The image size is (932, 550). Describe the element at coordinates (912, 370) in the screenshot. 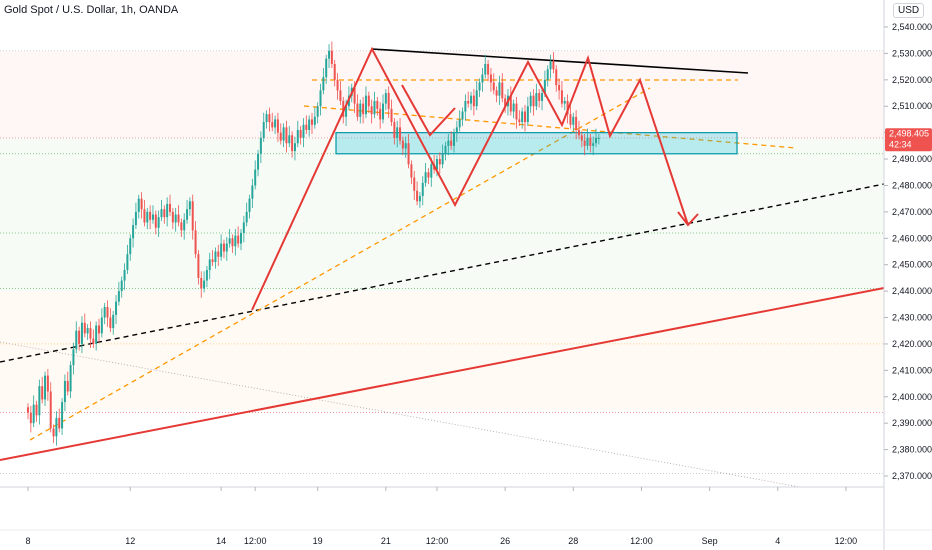

I see `y-tick-label: 2,410.000` at that location.